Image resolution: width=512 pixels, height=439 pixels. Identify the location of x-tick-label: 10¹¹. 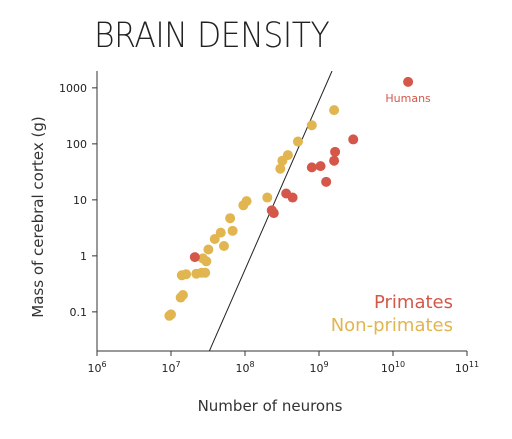
(467, 367).